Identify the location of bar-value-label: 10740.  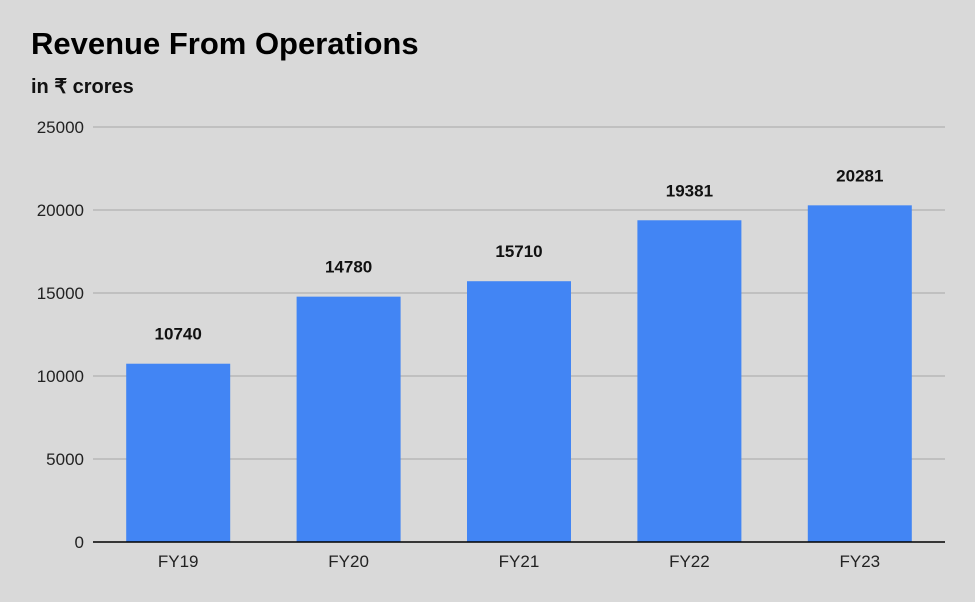
(178, 334).